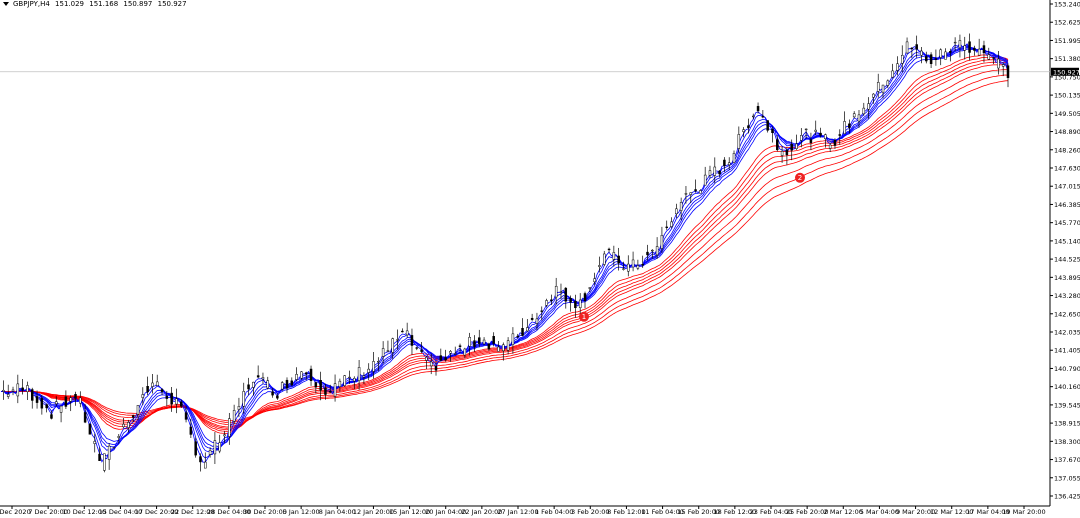  Describe the element at coordinates (1066, 72) in the screenshot. I see `current-price-label: 150.927` at that location.